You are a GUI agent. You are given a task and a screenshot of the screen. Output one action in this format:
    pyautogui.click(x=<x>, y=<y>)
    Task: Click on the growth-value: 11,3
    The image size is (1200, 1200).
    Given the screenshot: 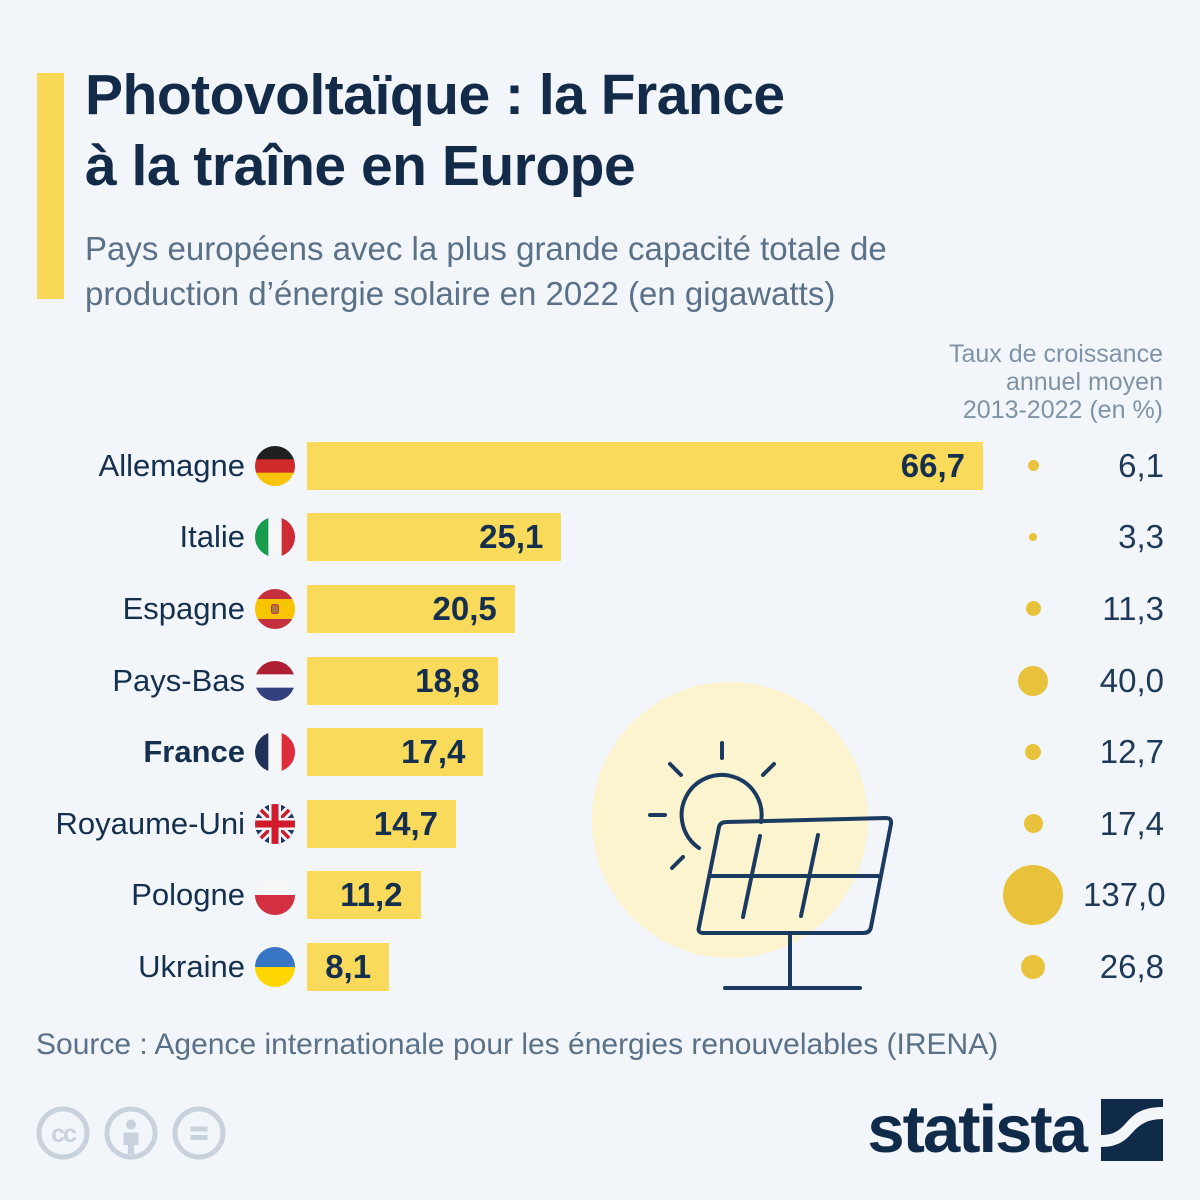 What is the action you would take?
    pyautogui.click(x=1133, y=608)
    